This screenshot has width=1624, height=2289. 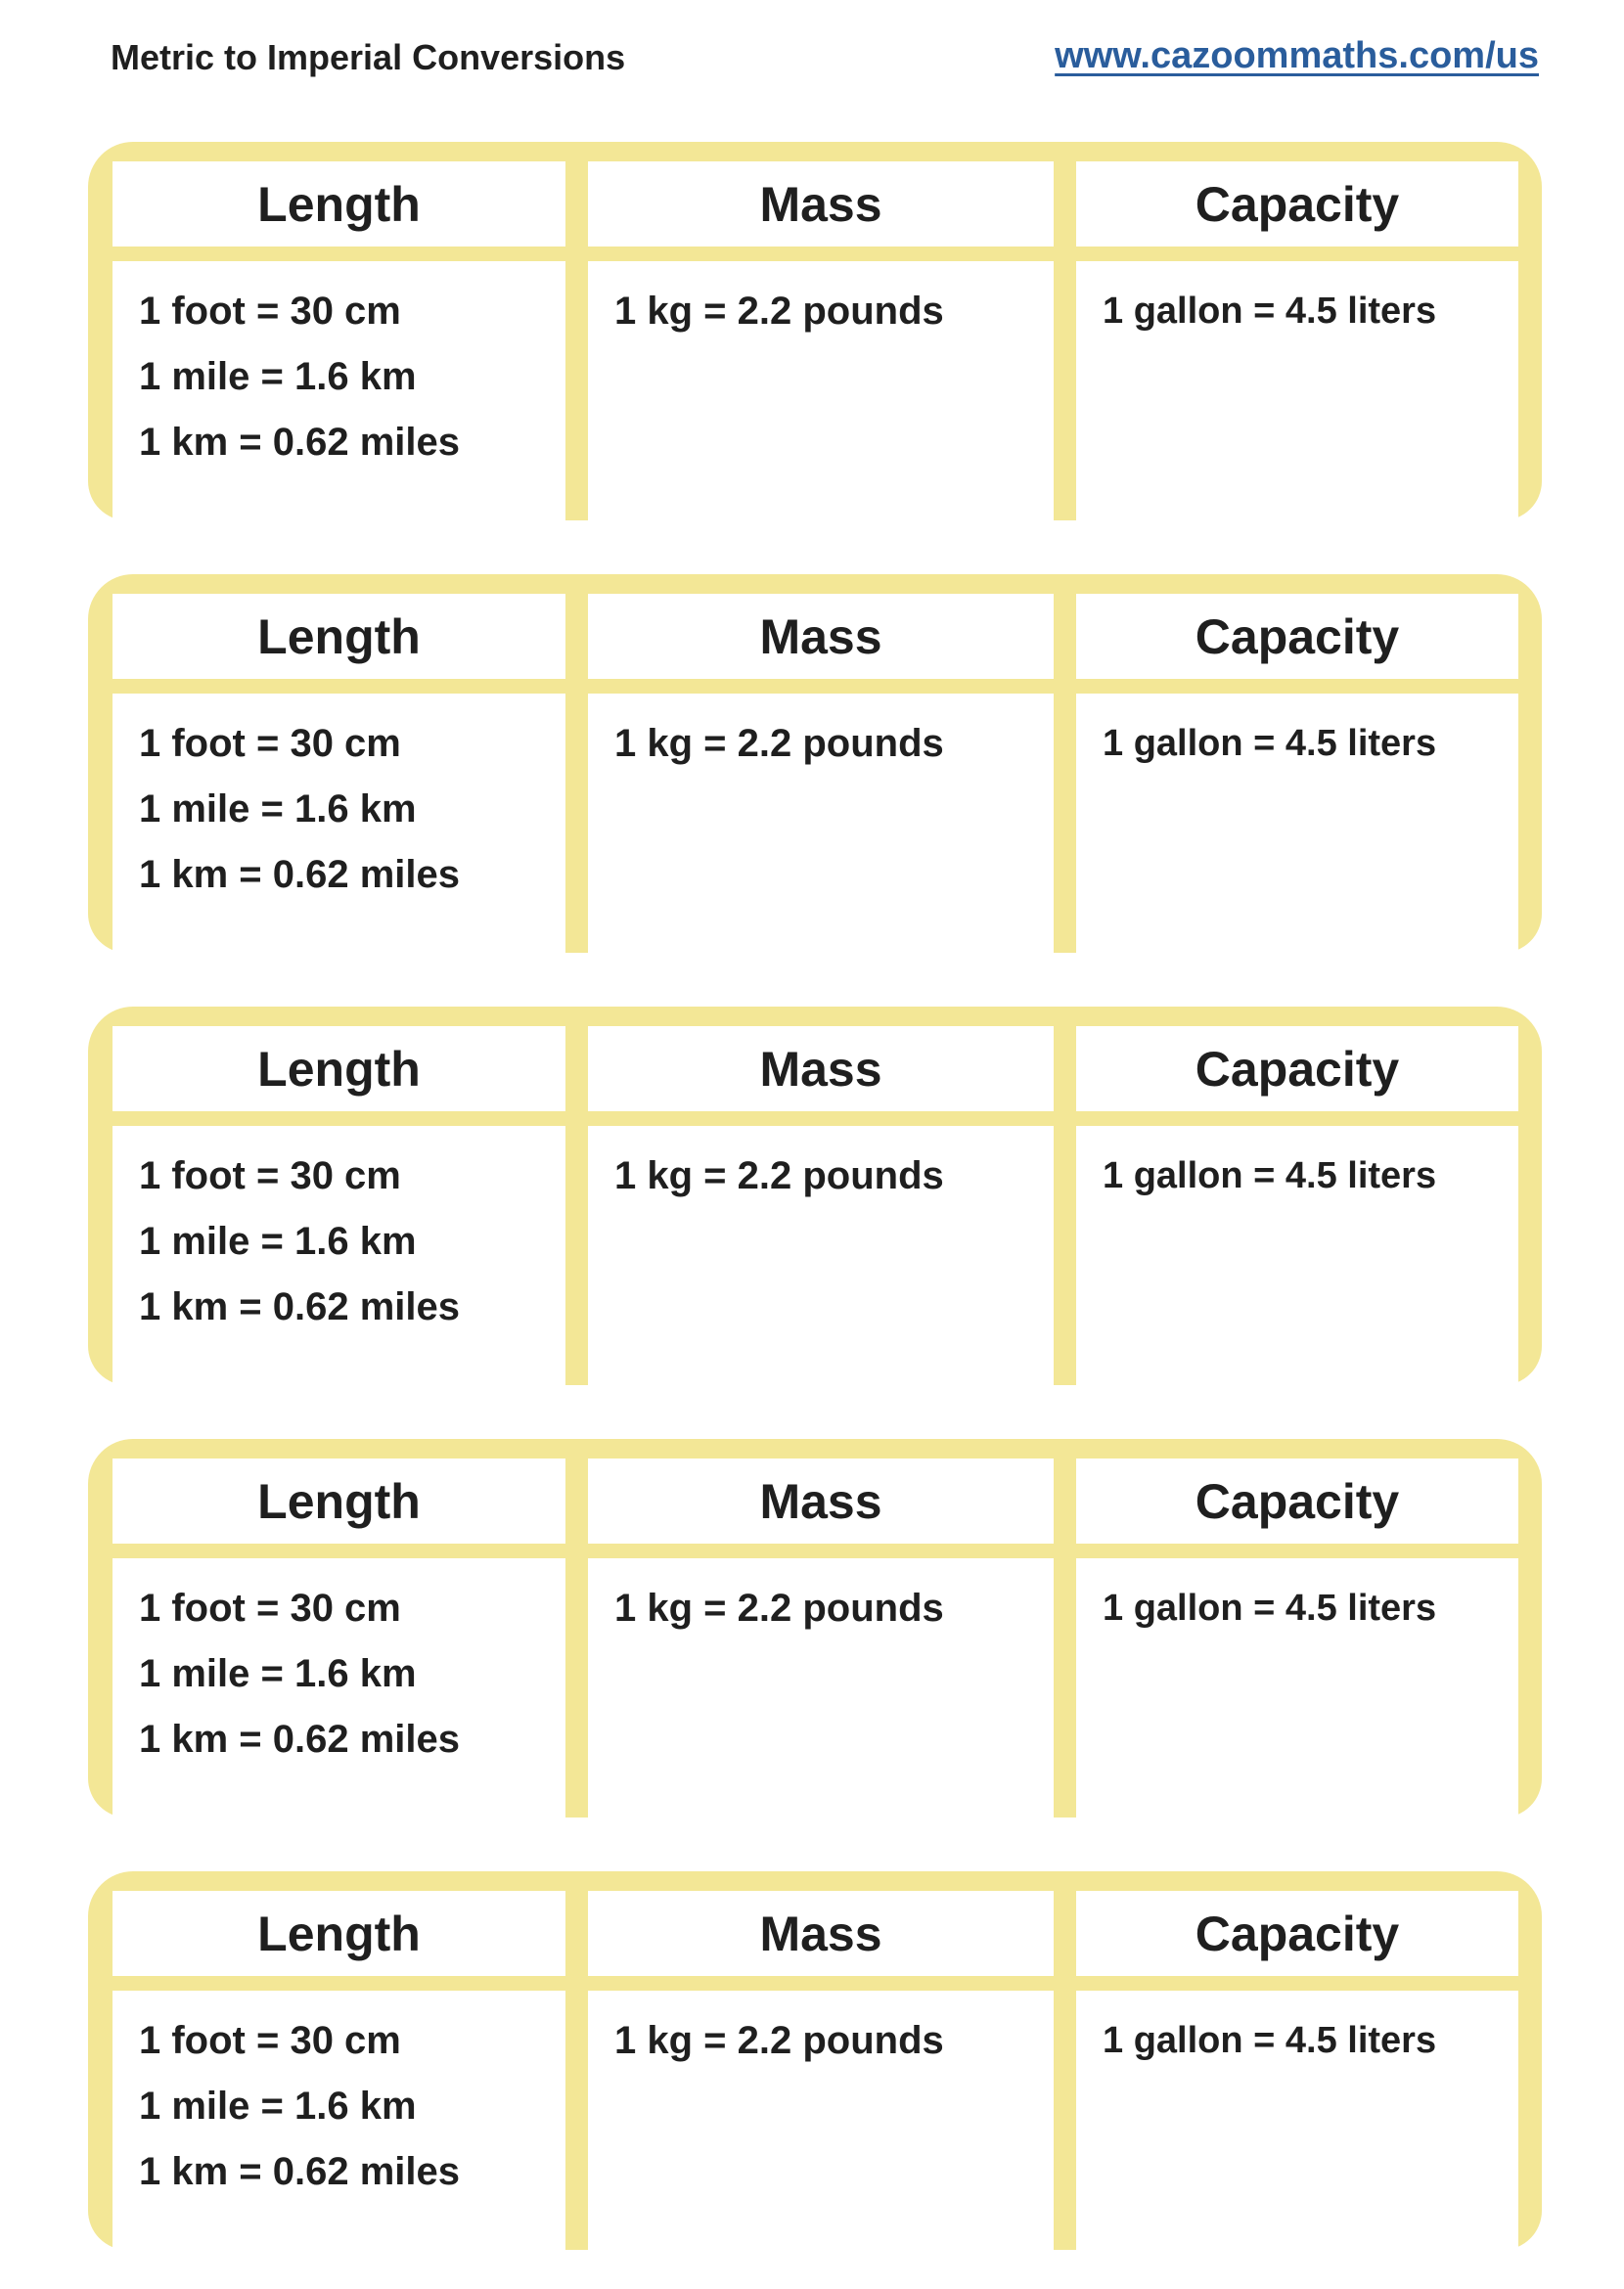 What do you see at coordinates (1297, 55) in the screenshot?
I see `website-link: www.cazoommaths.com/us` at bounding box center [1297, 55].